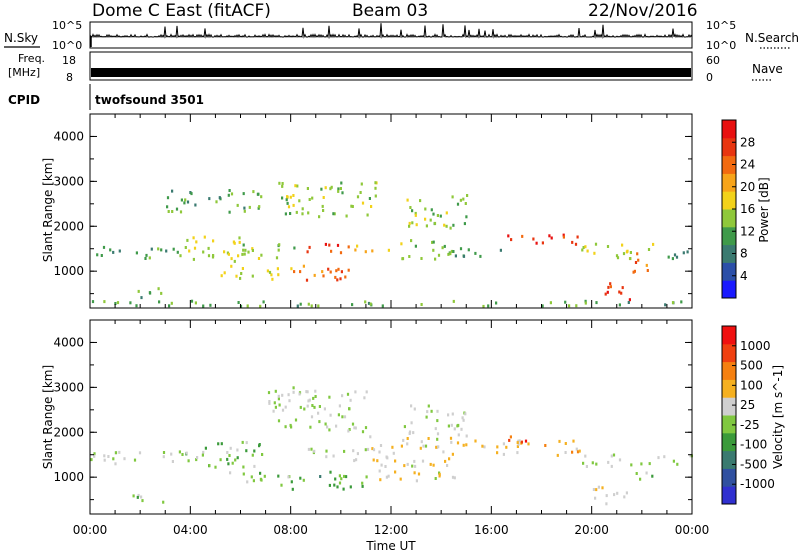  I want to click on power-colorbar-tick: 20, so click(747, 187).